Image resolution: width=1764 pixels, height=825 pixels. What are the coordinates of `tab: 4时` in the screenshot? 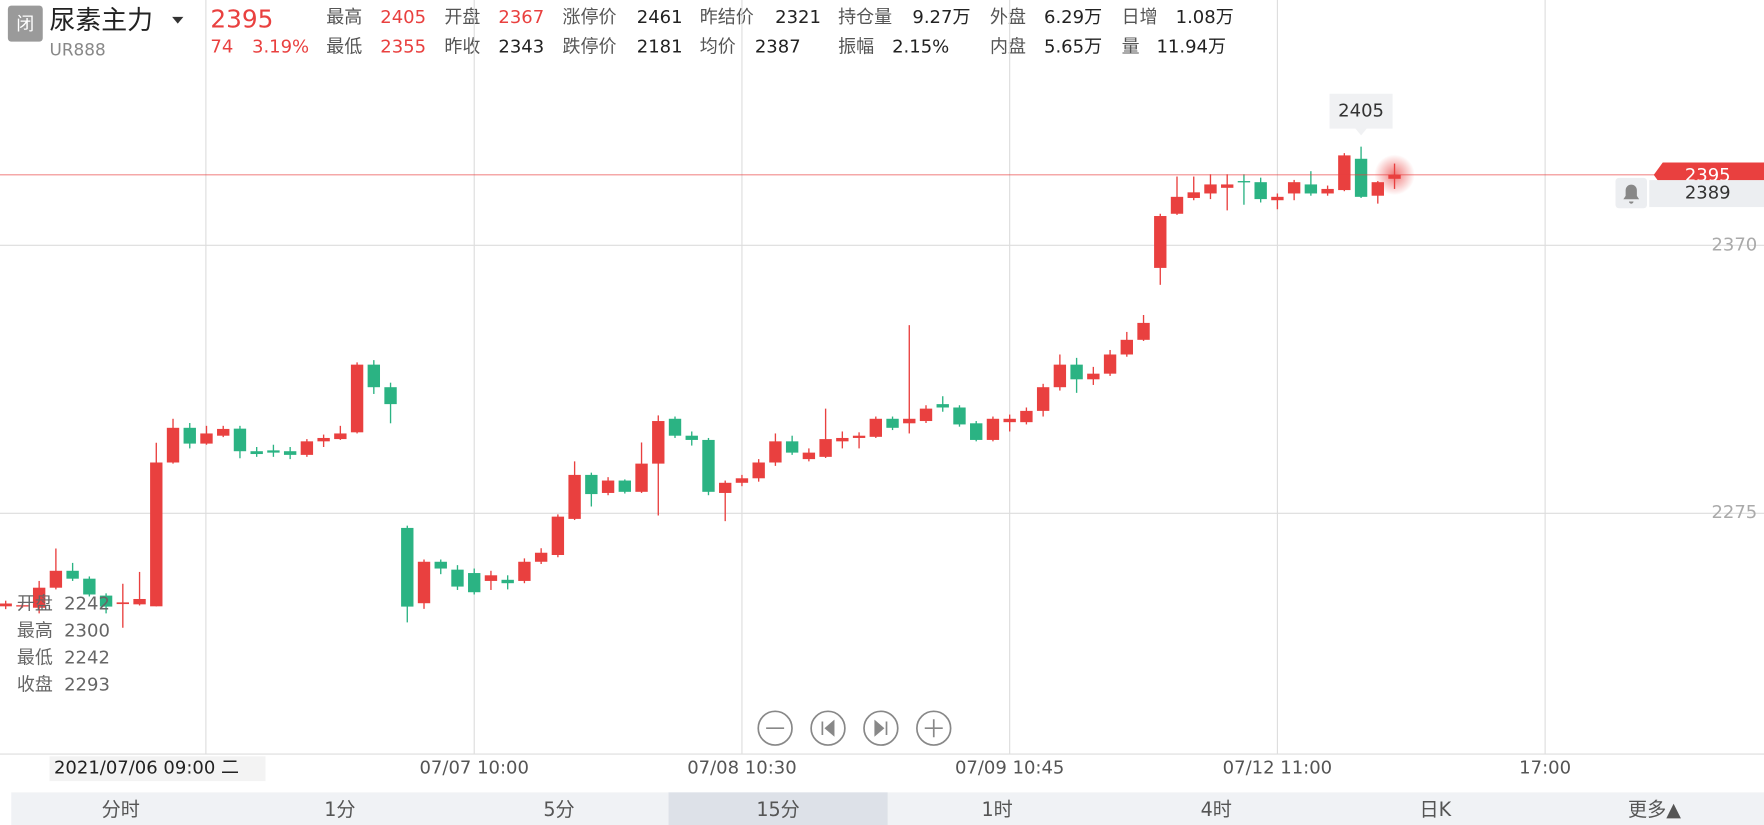 It's located at (1216, 809).